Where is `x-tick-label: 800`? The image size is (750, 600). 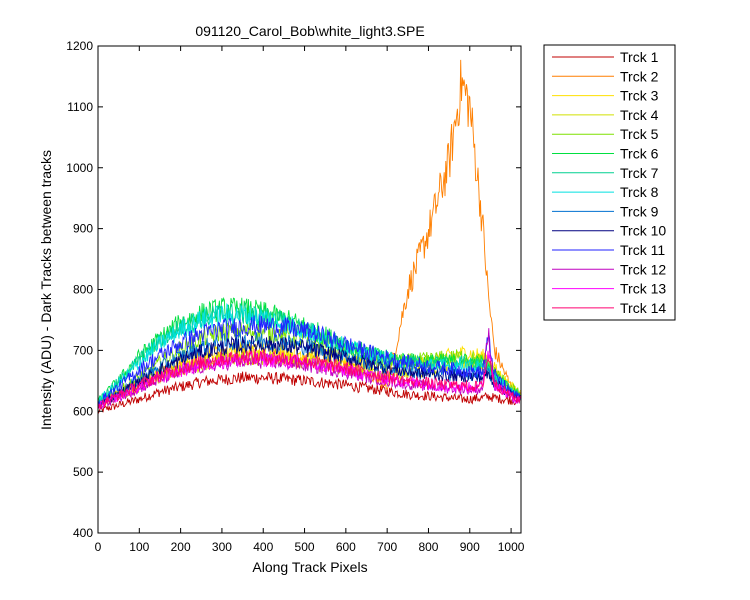
x-tick-label: 800 is located at coordinates (428, 547).